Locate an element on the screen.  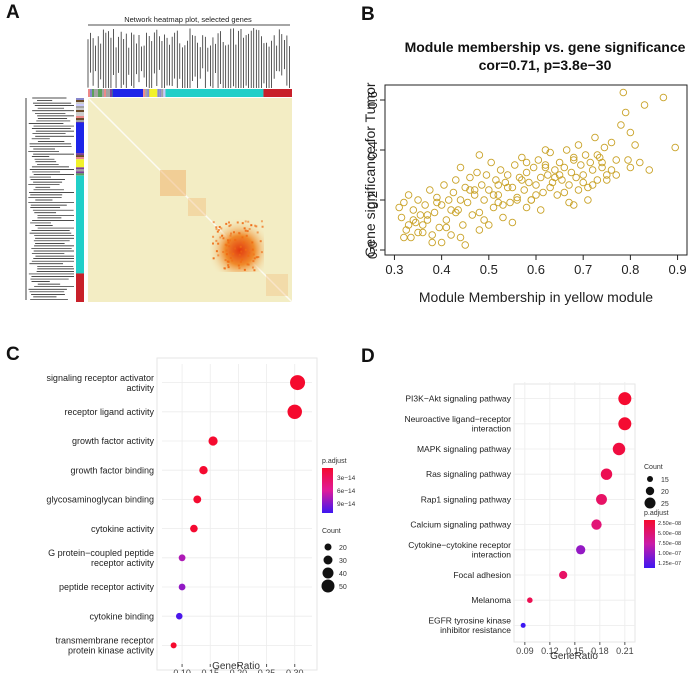
heatmap-block is located at coordinates (277, 285).